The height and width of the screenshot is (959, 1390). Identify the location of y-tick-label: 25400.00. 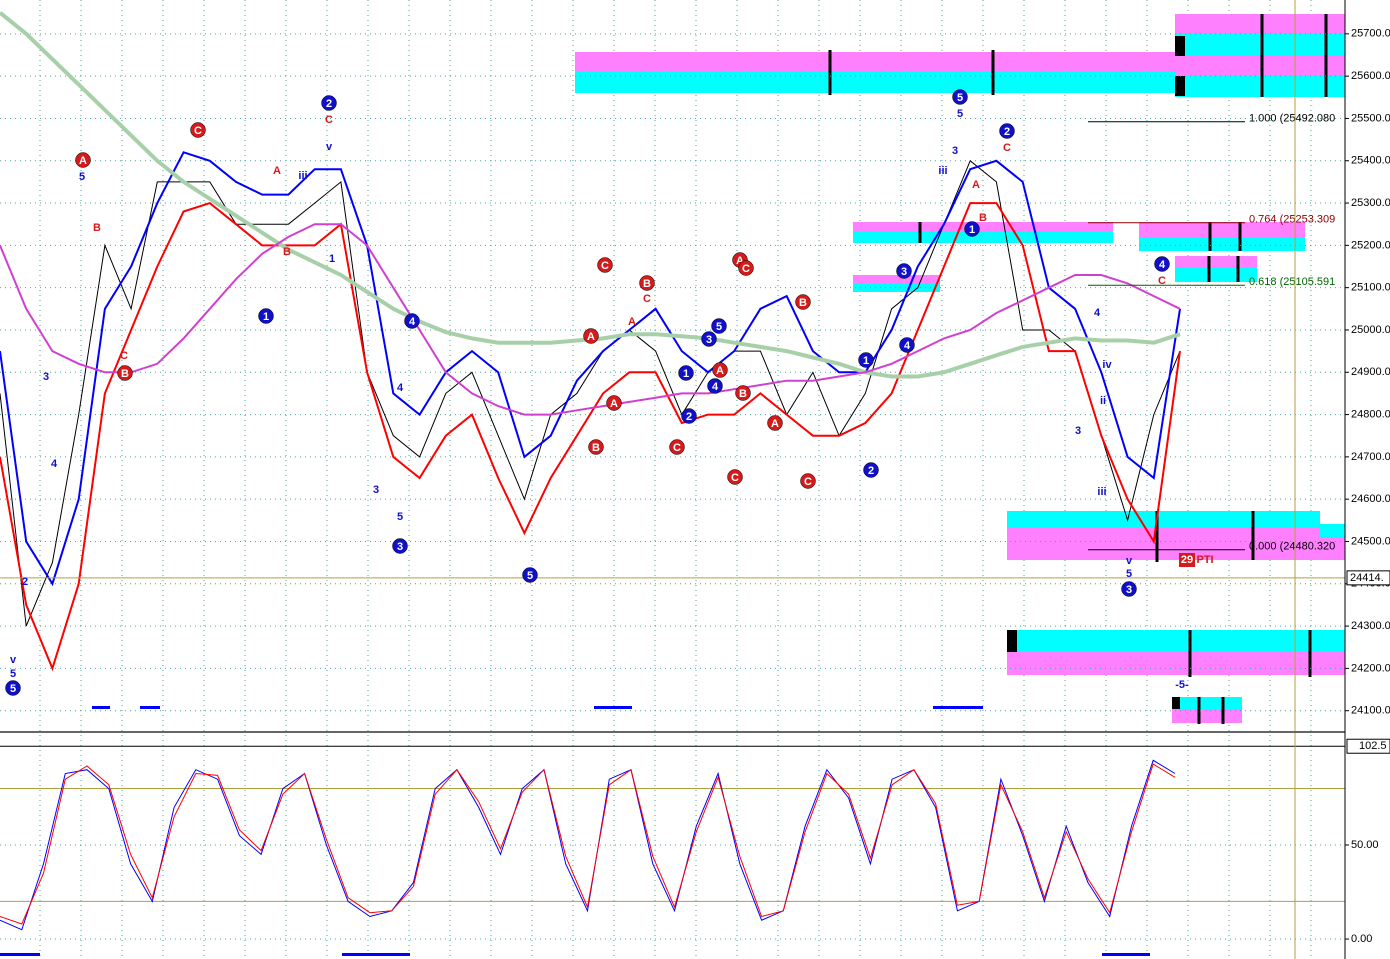
(1370, 161).